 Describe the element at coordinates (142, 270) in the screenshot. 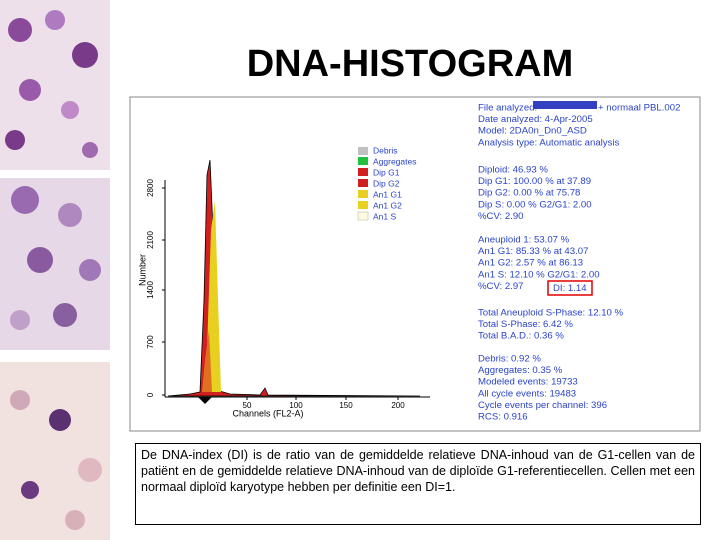

I see `y-axis-label: Number` at that location.